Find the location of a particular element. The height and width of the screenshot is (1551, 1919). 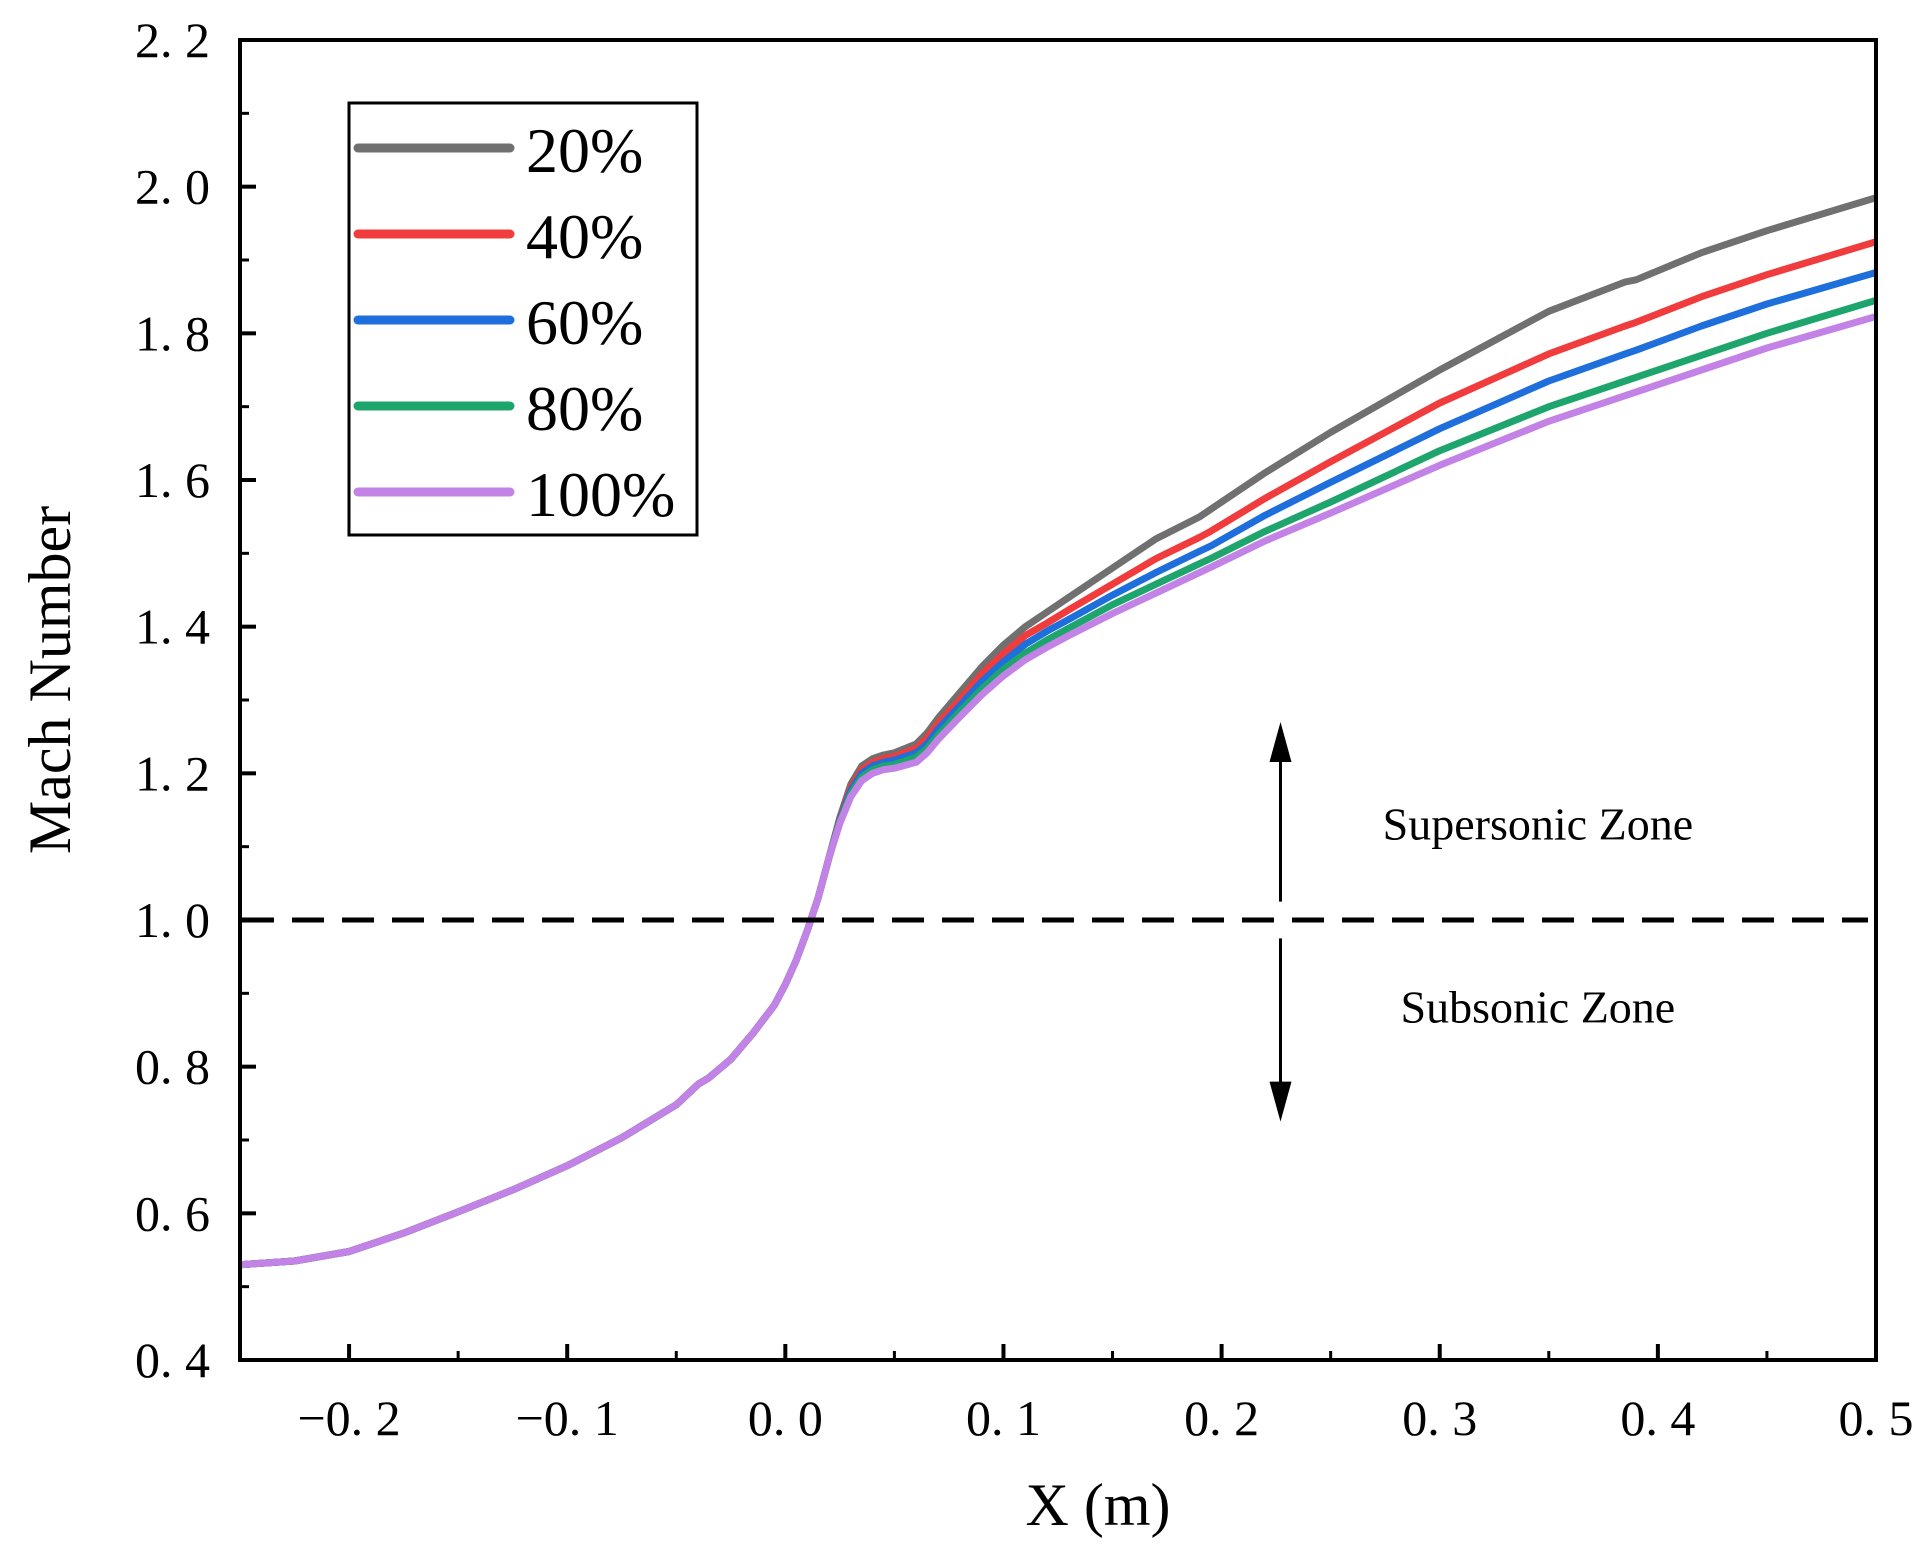

supersonic-zone-label: Supersonic Zone is located at coordinates (1538, 823).